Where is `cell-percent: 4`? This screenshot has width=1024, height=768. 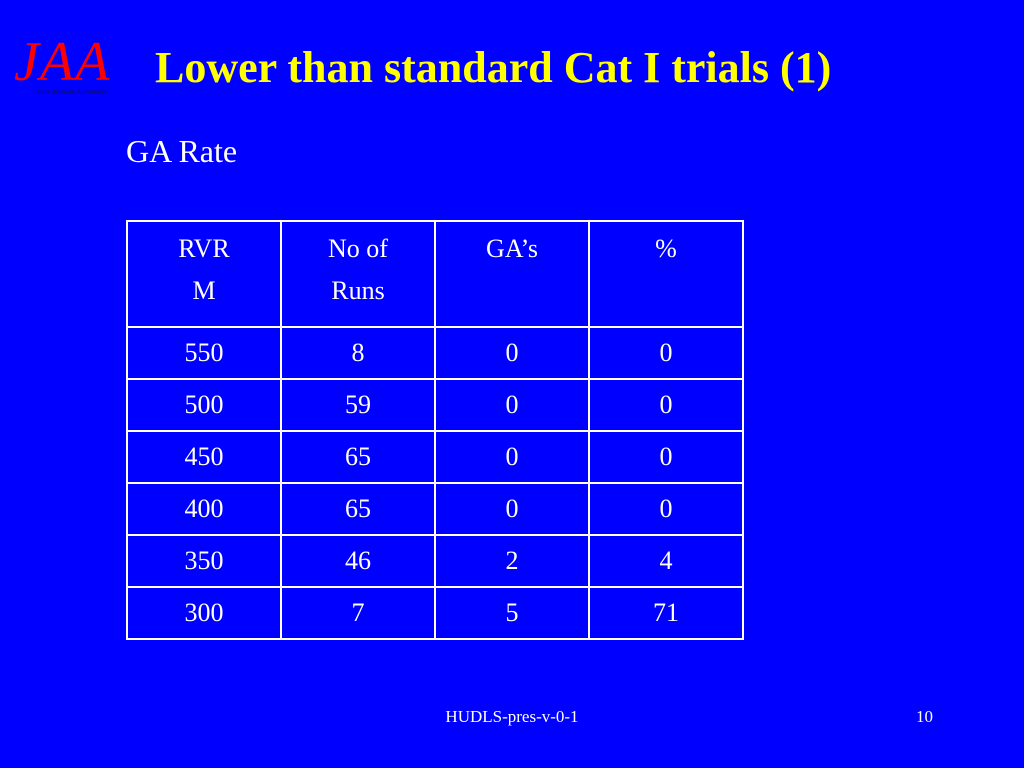 cell-percent: 4 is located at coordinates (666, 561).